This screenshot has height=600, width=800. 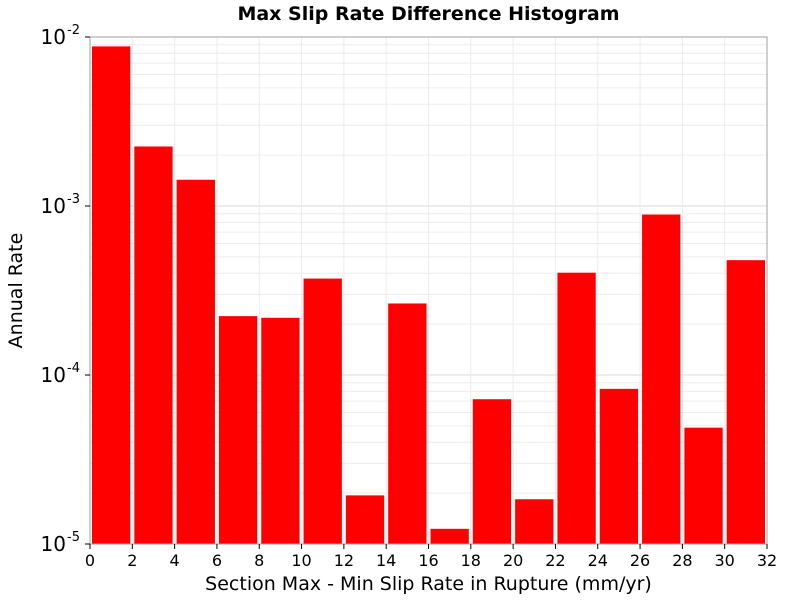 I want to click on x-tick-label: 12, so click(x=344, y=560).